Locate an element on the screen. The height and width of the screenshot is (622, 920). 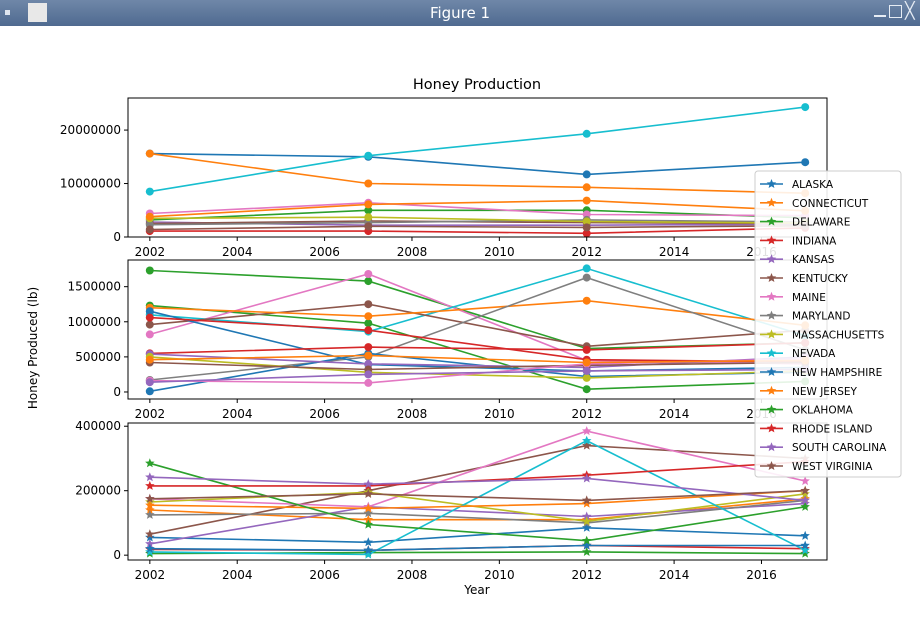
legend-item: INDIANA is located at coordinates (798, 241).